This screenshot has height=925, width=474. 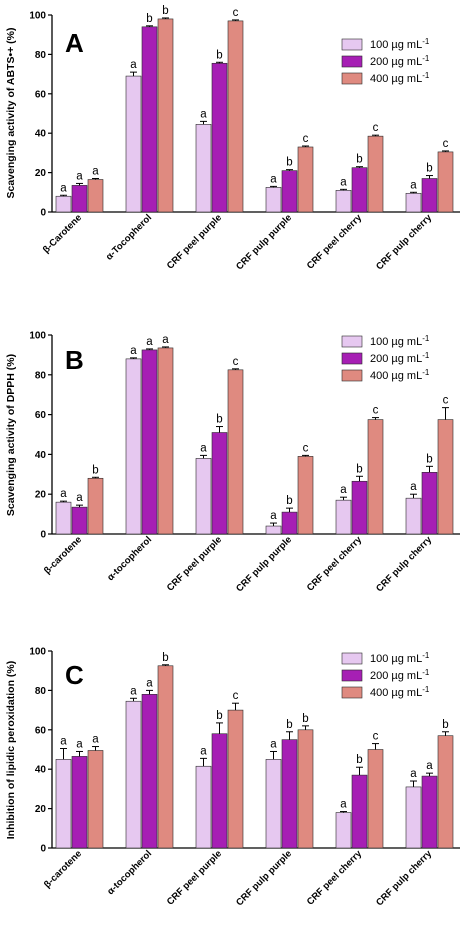 I want to click on x-tick-label: β-carotene, so click(x=63, y=869).